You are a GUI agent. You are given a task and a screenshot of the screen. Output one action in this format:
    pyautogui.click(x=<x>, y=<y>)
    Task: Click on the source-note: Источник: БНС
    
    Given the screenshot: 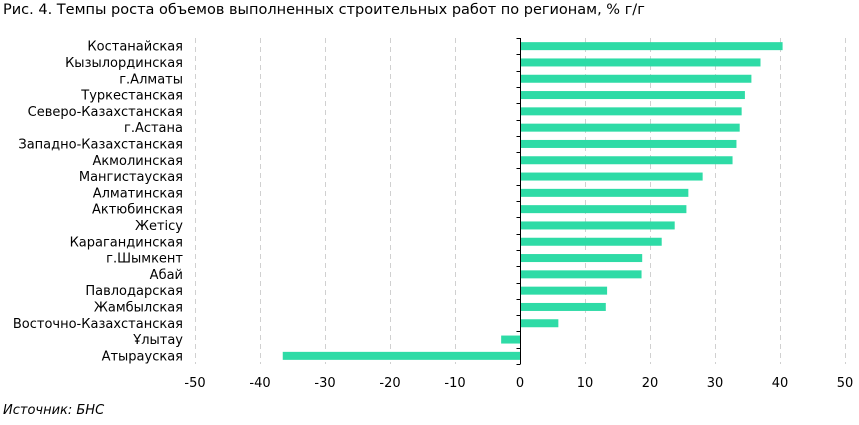 What is the action you would take?
    pyautogui.click(x=54, y=410)
    